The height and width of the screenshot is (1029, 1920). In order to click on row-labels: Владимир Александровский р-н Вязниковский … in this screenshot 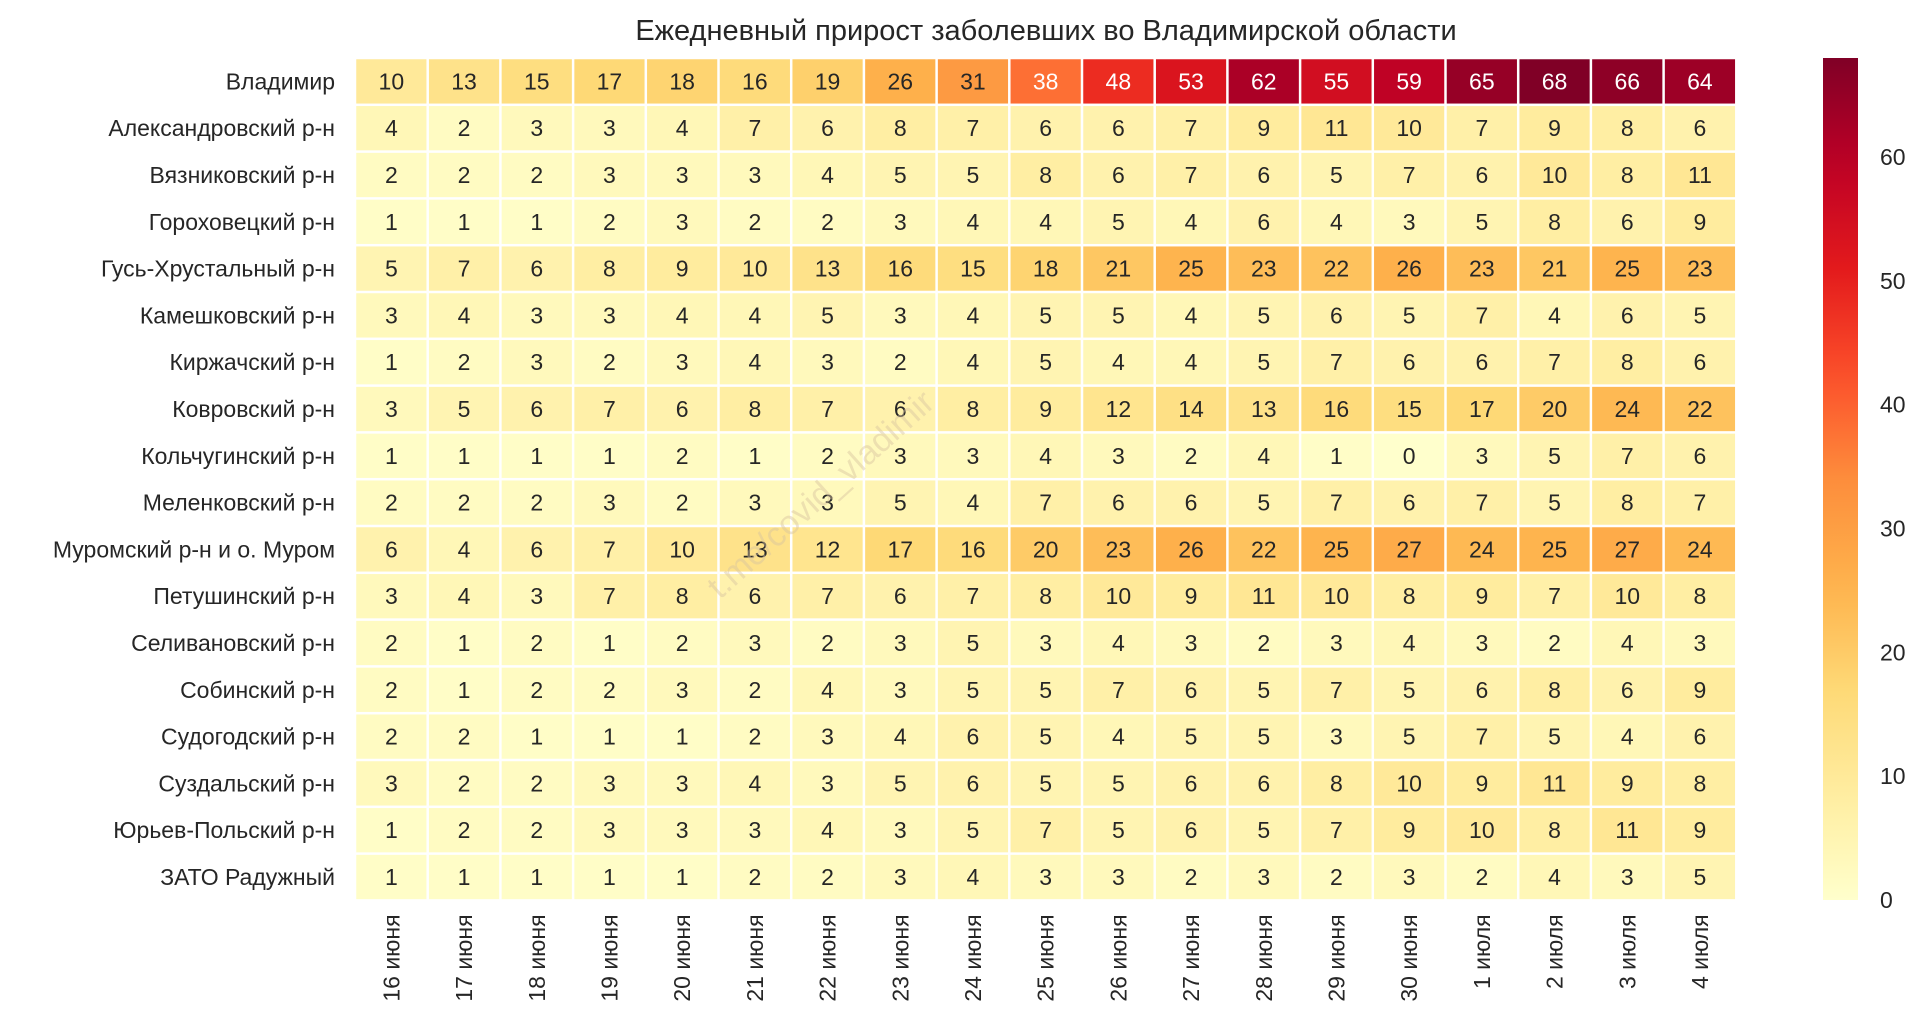, I will do `click(194, 479)`.